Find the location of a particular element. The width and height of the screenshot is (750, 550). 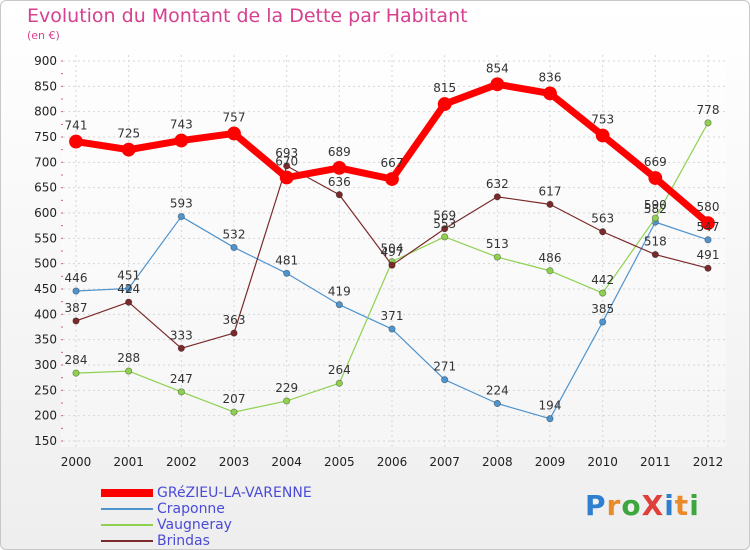

brand-letter: t is located at coordinates (682, 505).